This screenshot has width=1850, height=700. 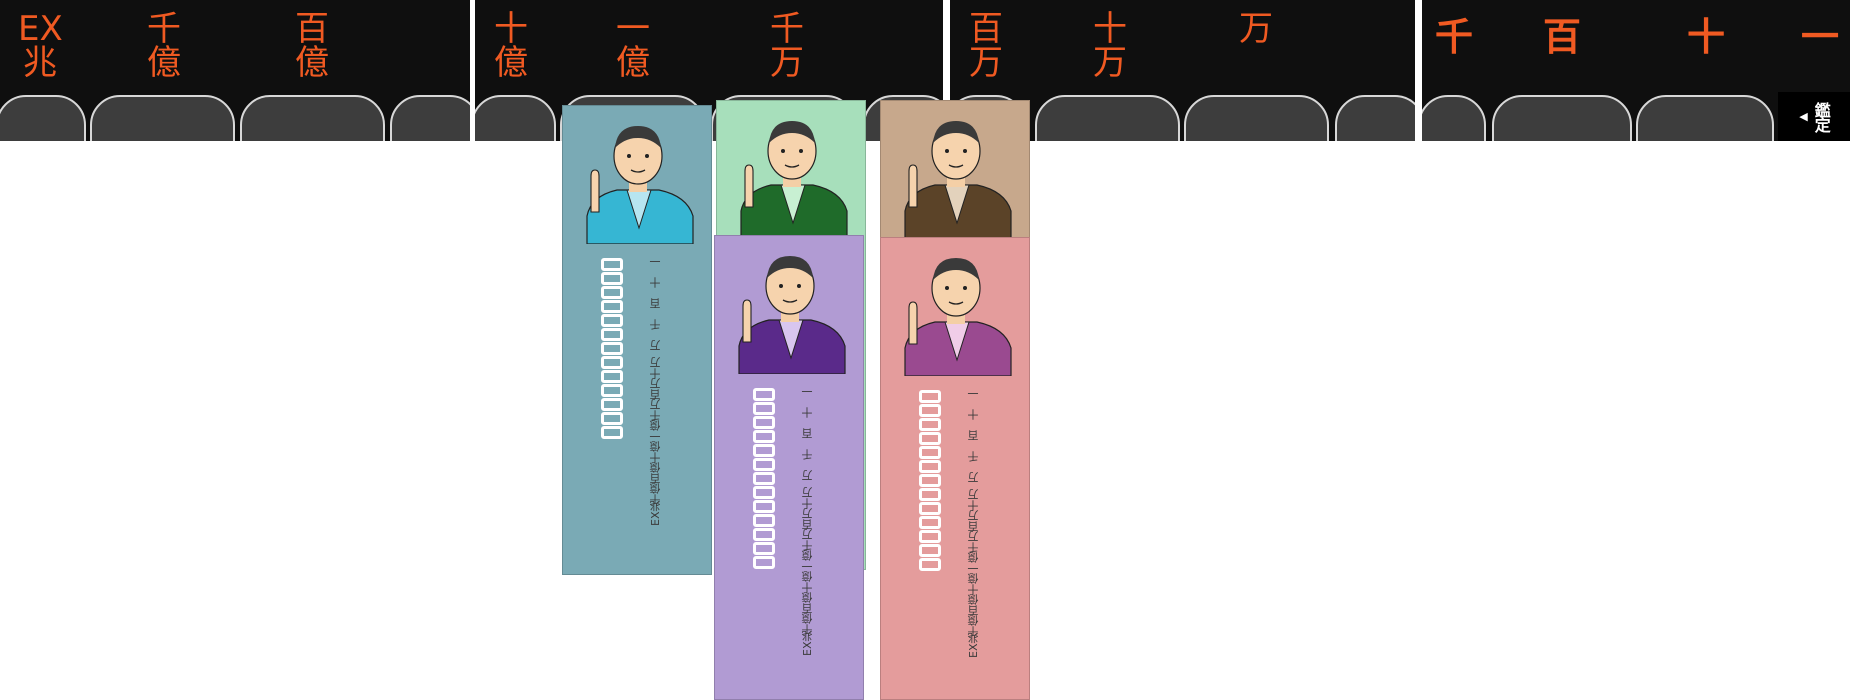 What do you see at coordinates (1453, 37) in the screenshot?
I see `digit-label-thousand: 千` at bounding box center [1453, 37].